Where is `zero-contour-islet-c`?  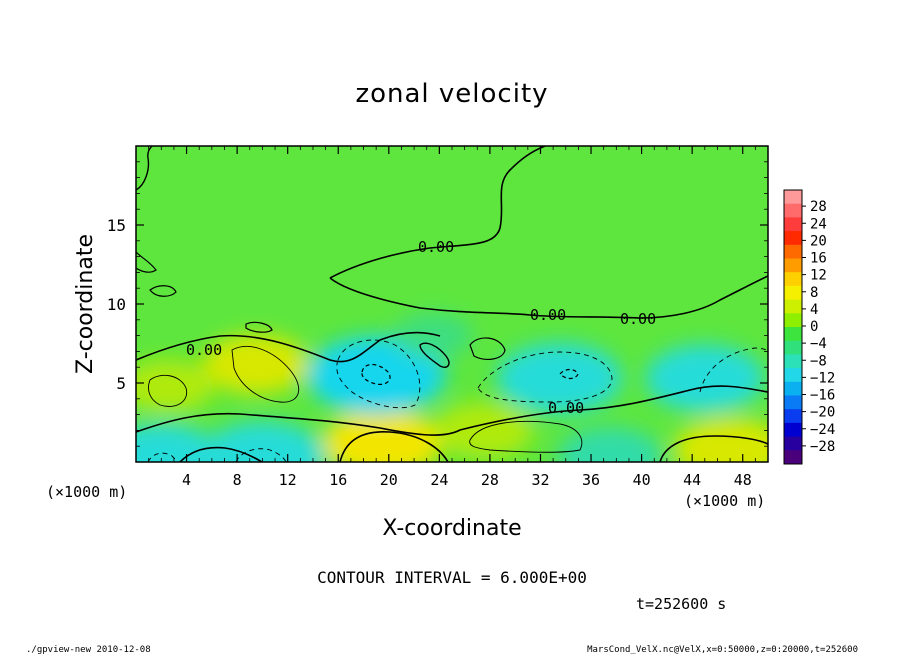
zero-contour-islet-c is located at coordinates (163, 291).